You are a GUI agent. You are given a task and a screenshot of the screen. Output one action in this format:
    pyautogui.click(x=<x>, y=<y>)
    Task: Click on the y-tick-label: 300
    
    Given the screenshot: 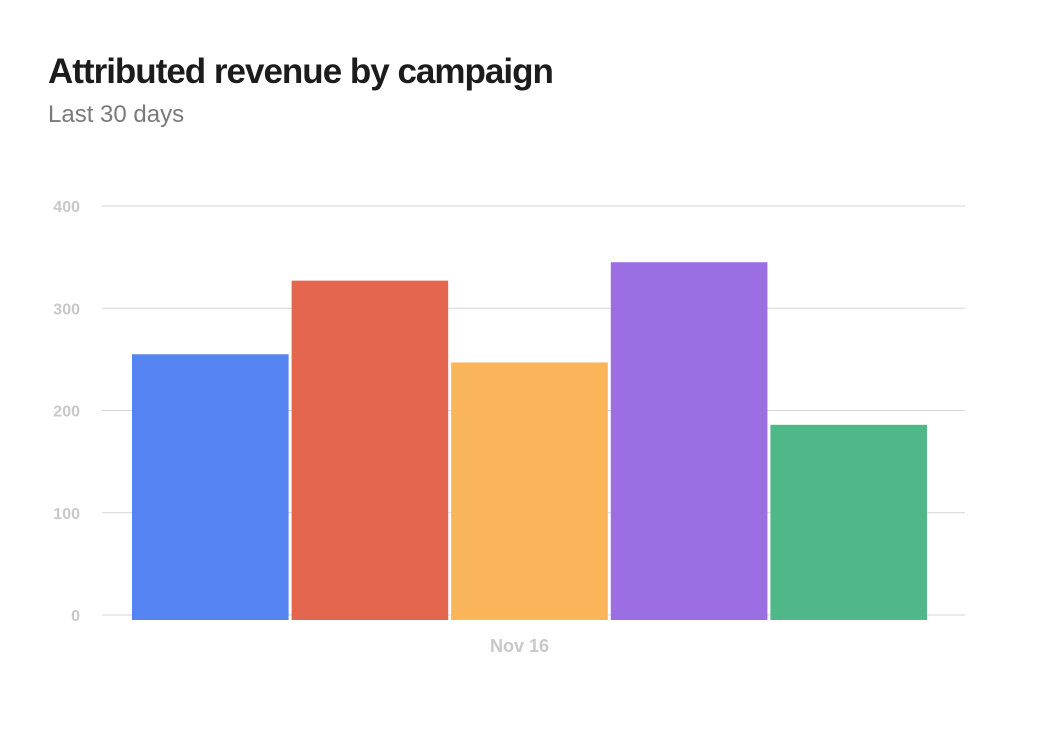 What is the action you would take?
    pyautogui.click(x=66, y=309)
    